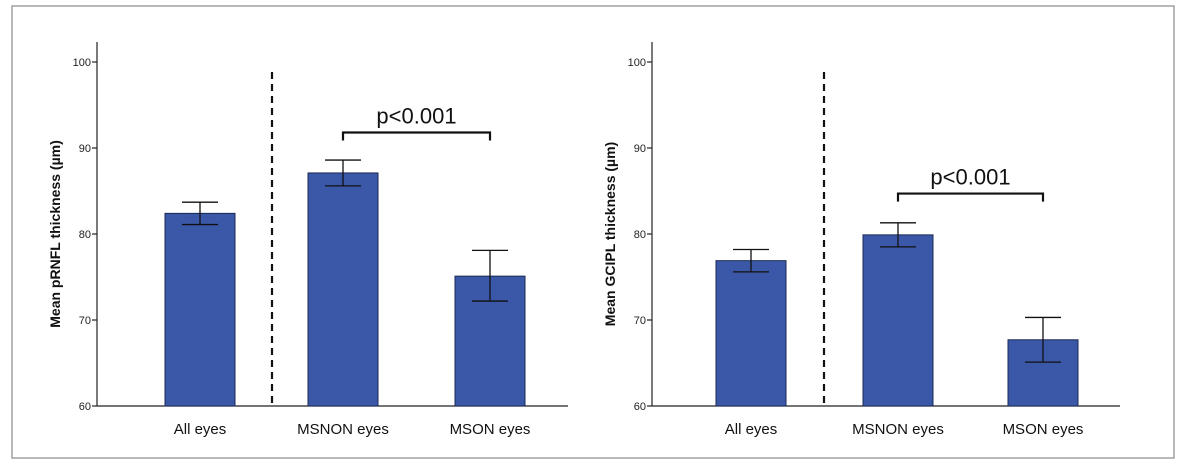 The height and width of the screenshot is (469, 1186). I want to click on prnfl-y-tick-label: 100, so click(82, 63).